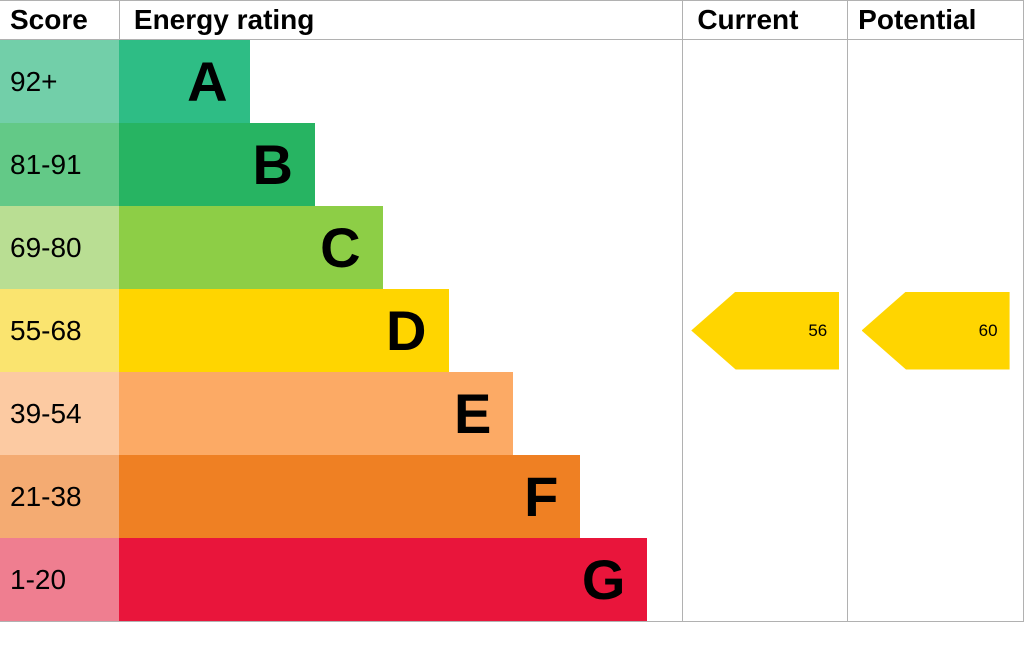 This screenshot has width=1024, height=666. What do you see at coordinates (765, 413) in the screenshot?
I see `current-cell-e` at bounding box center [765, 413].